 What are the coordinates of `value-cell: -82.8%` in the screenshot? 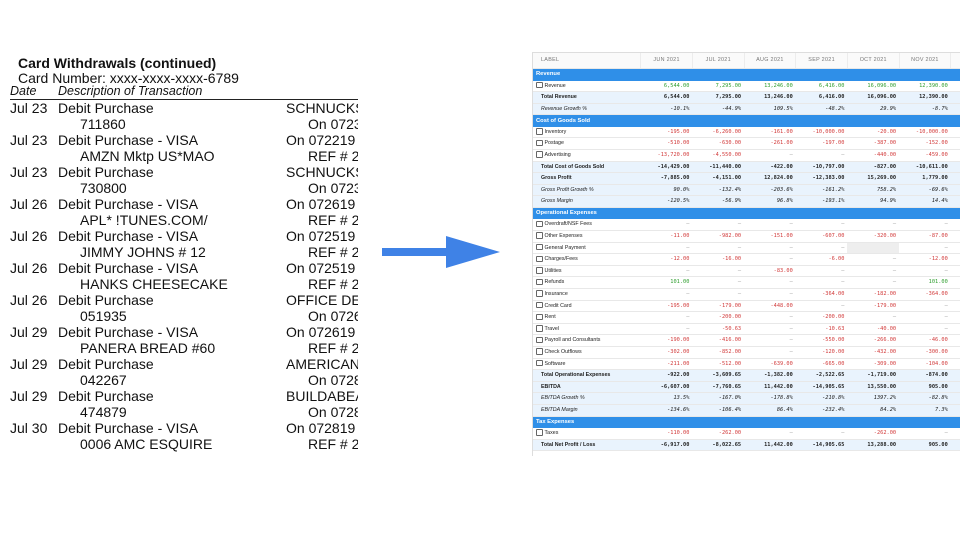 It's located at (925, 398).